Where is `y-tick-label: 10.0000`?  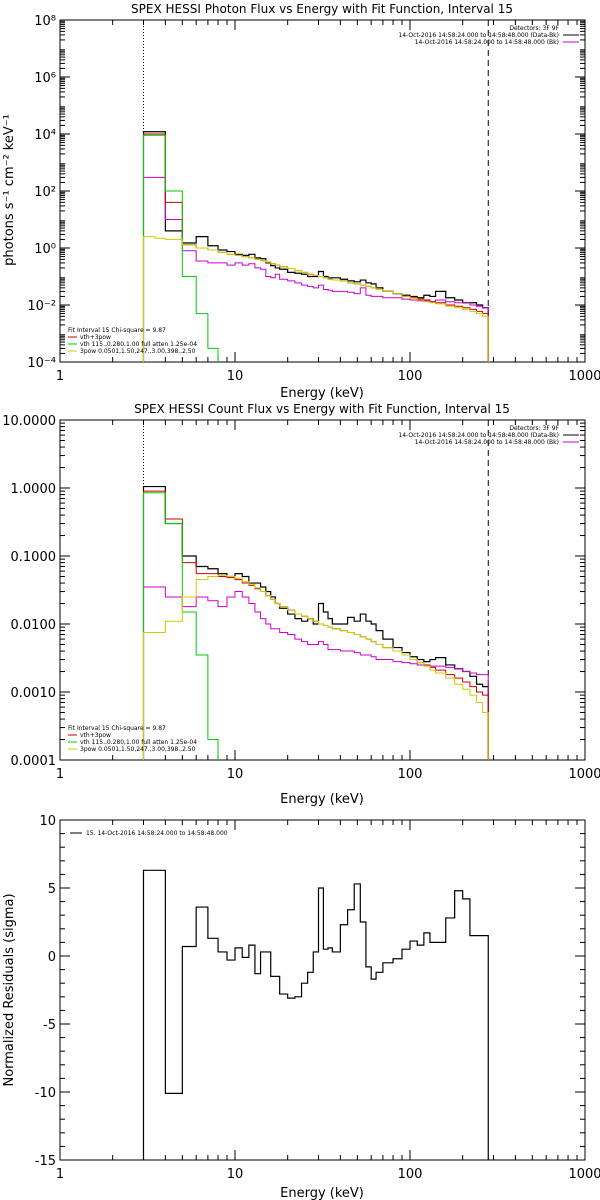
y-tick-label: 10.0000 is located at coordinates (29, 421).